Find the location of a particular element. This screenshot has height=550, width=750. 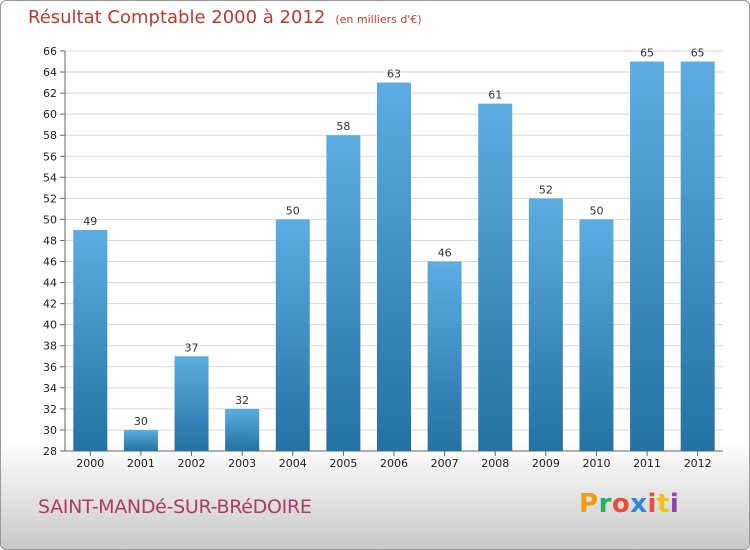

x-tick-label: 2007 is located at coordinates (445, 463).